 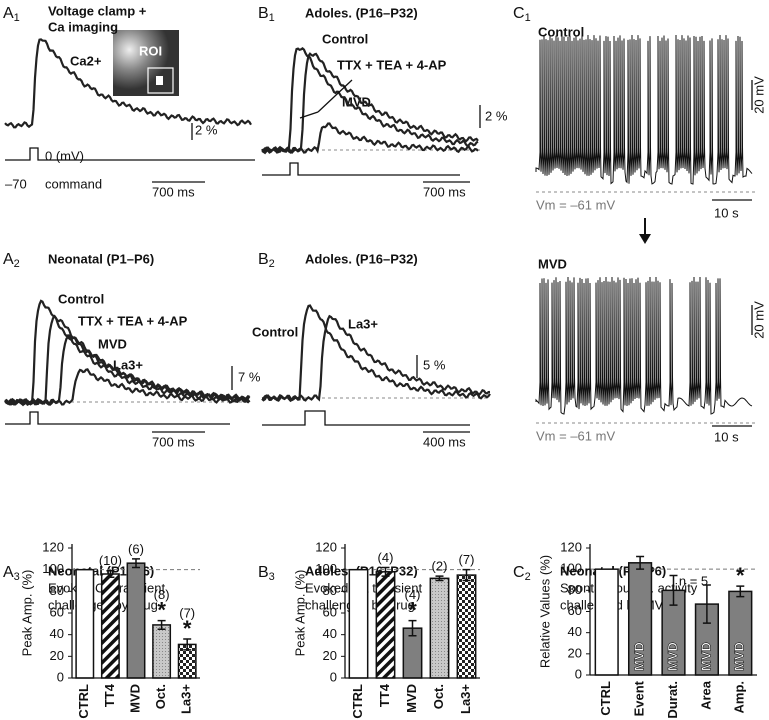 I want to click on roi-box, so click(x=160, y=80).